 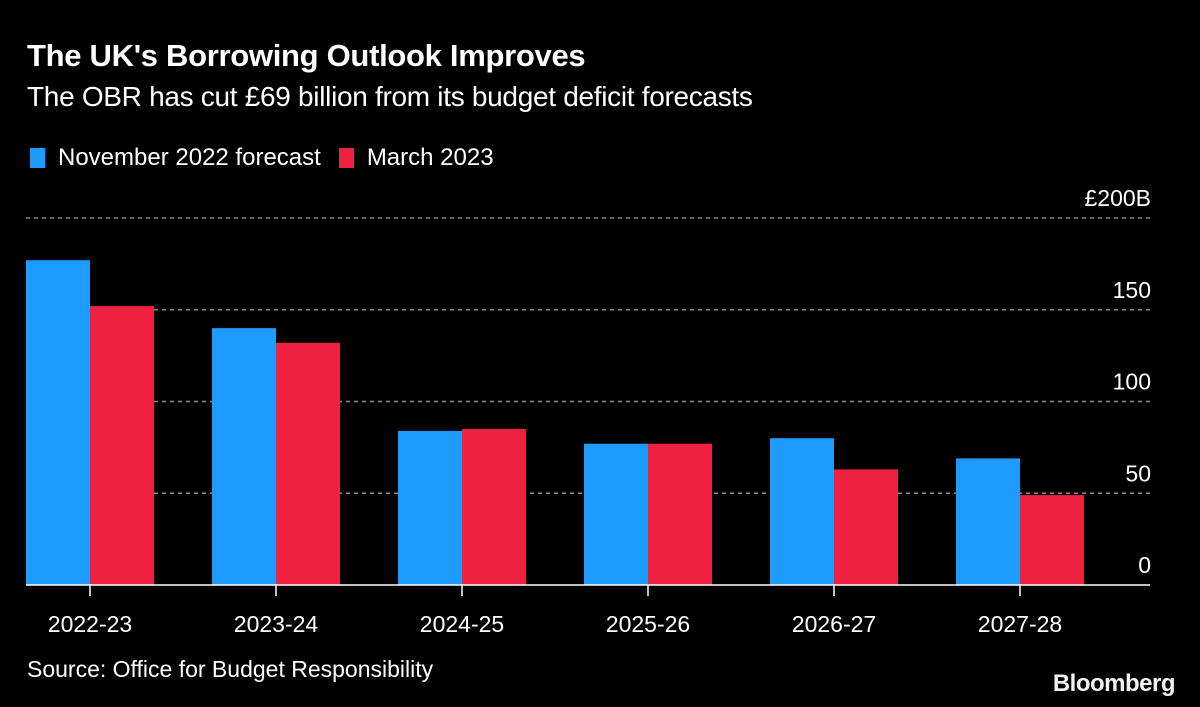 I want to click on x-tick-label: 2023-24, so click(x=276, y=624).